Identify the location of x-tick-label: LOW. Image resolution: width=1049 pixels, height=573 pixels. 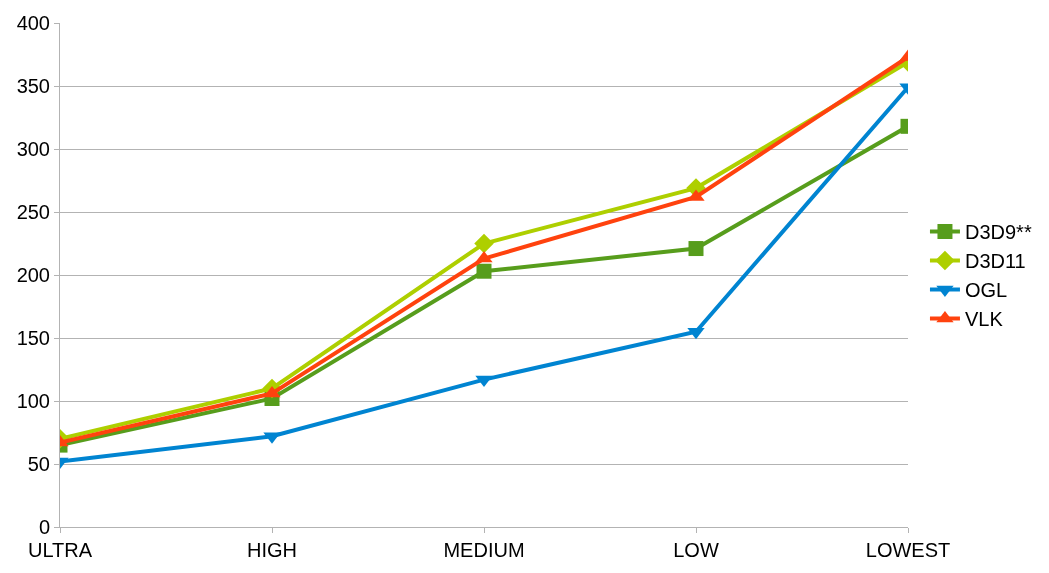
(696, 550).